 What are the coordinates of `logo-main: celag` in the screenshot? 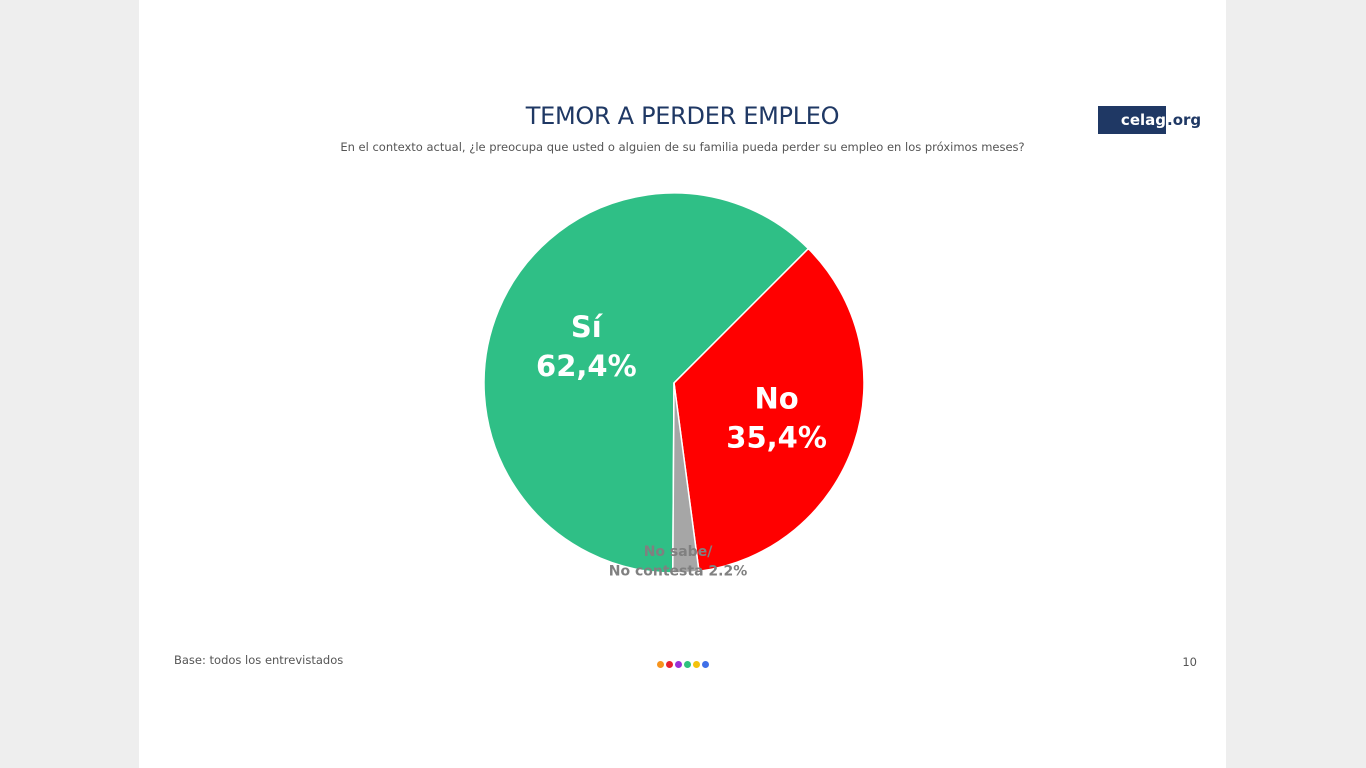 It's located at (1132, 120).